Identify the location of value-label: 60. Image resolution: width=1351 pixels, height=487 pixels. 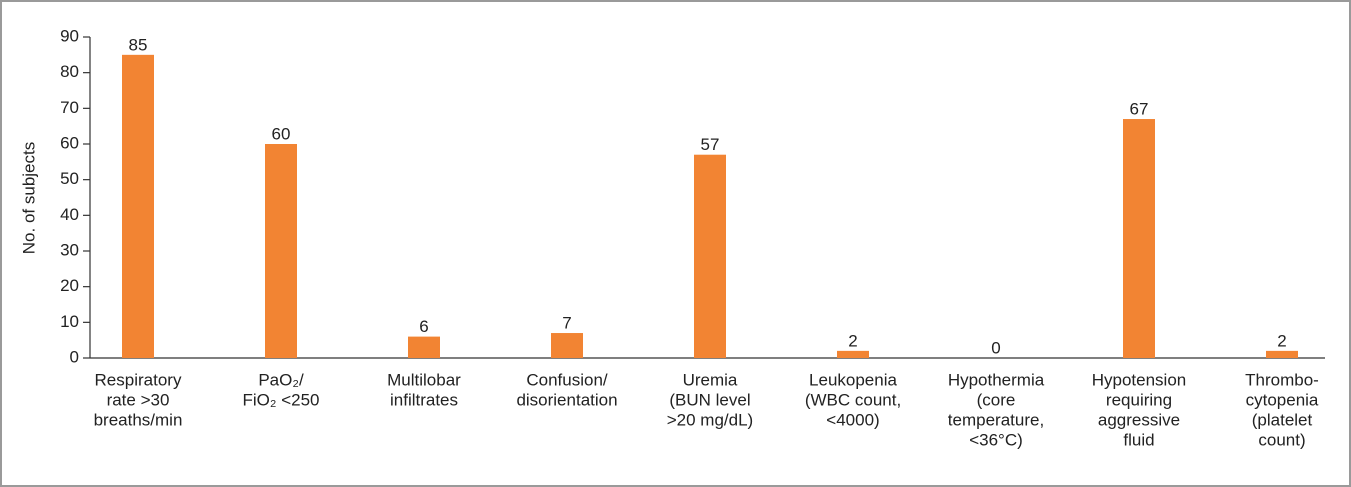
(281, 133).